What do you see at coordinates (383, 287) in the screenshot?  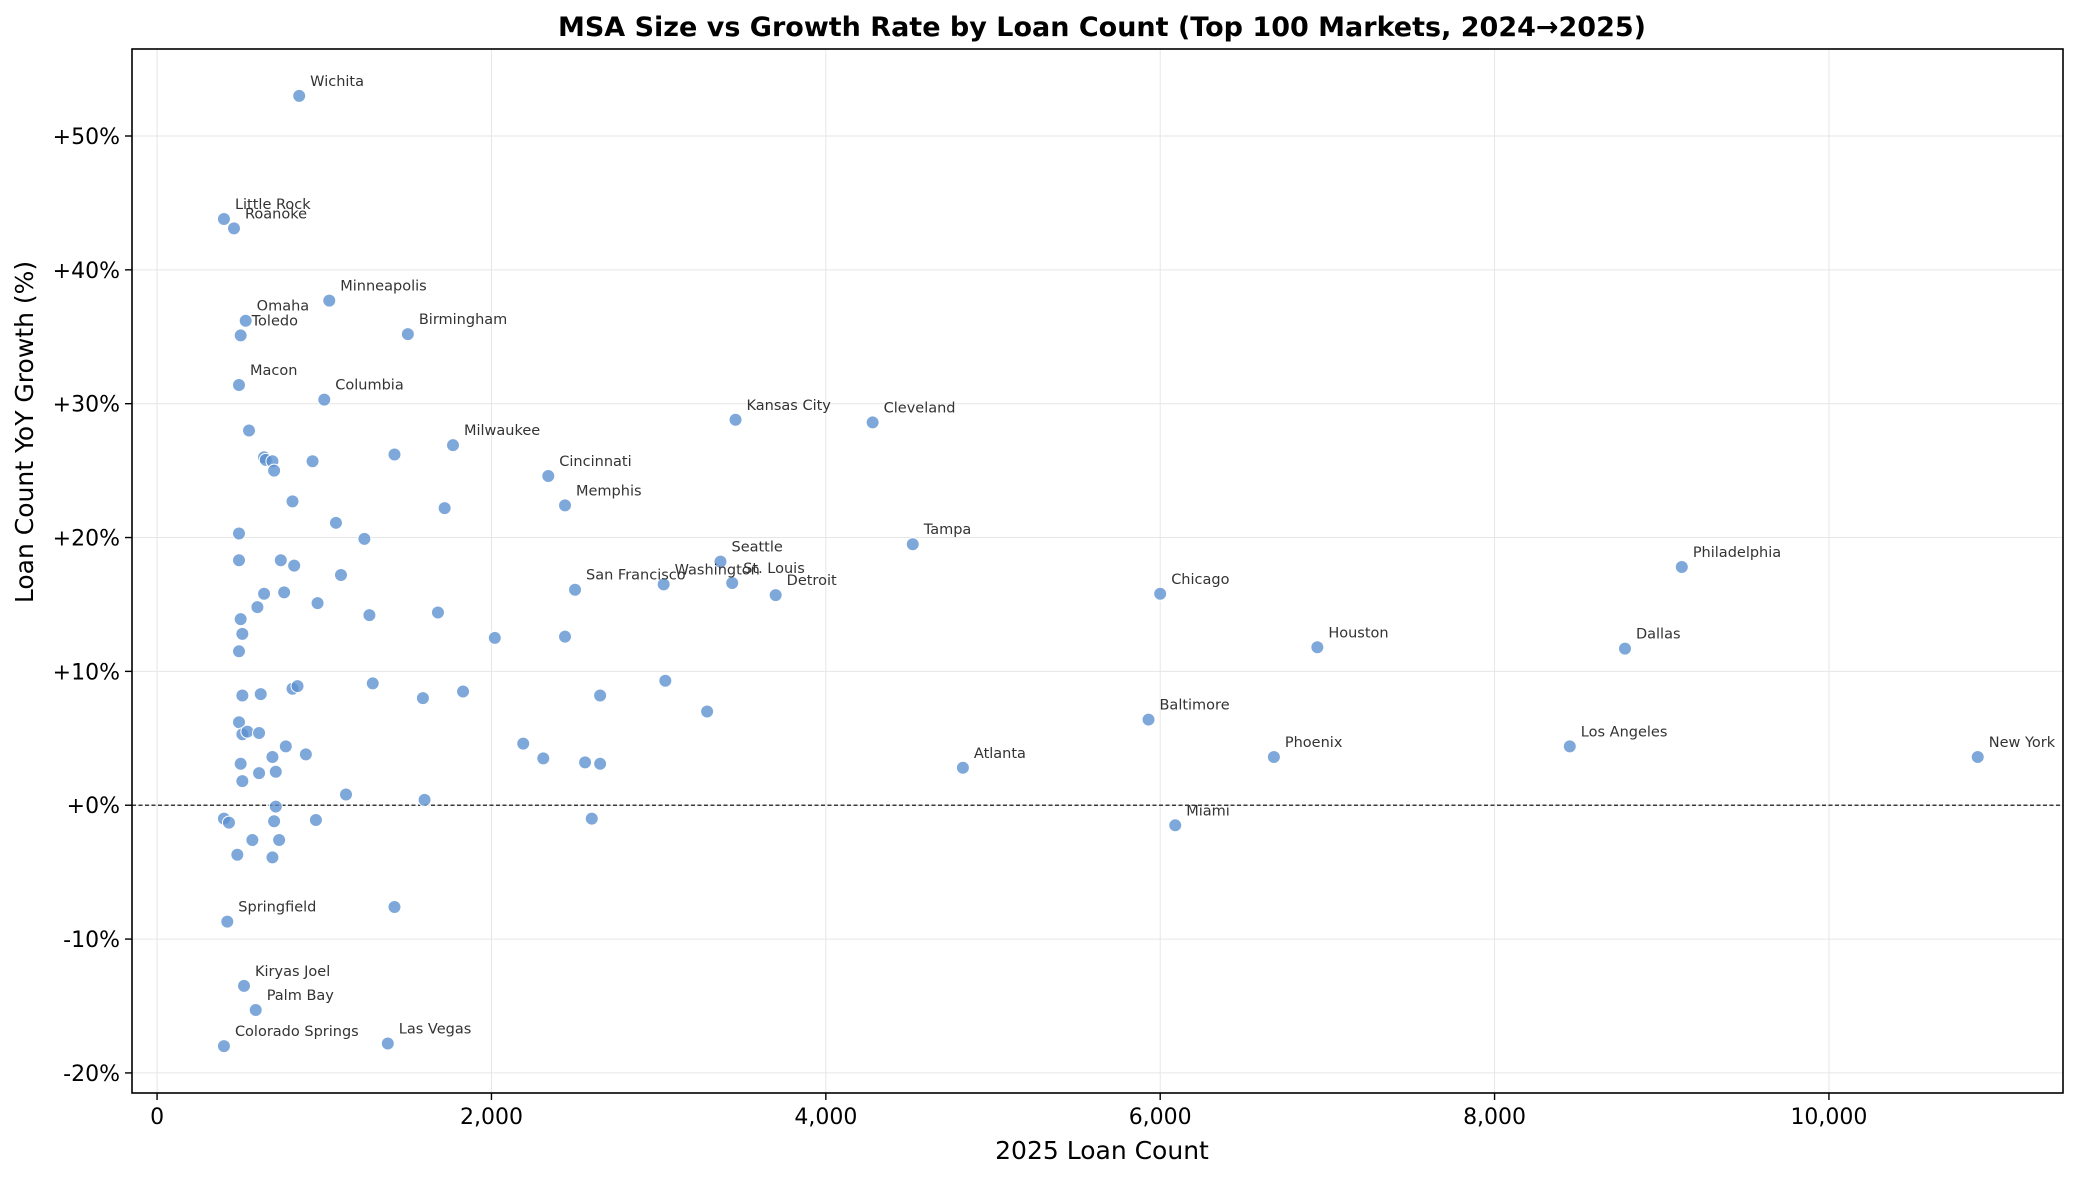 I see `point-label: Minneapolis` at bounding box center [383, 287].